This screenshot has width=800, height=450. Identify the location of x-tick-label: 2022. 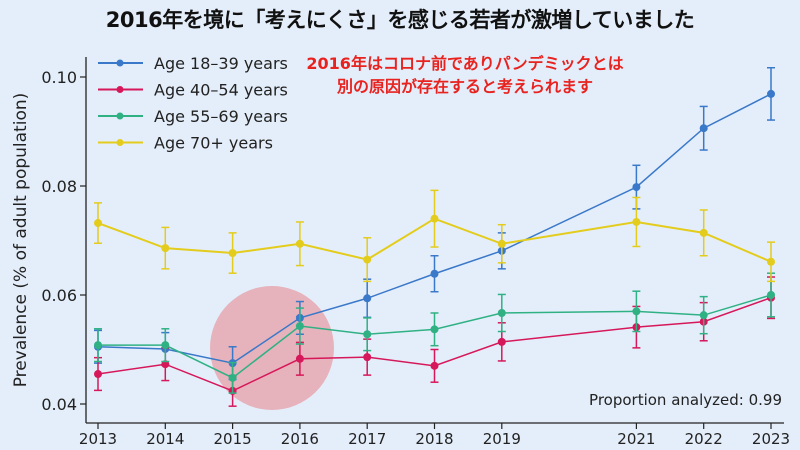
(704, 439).